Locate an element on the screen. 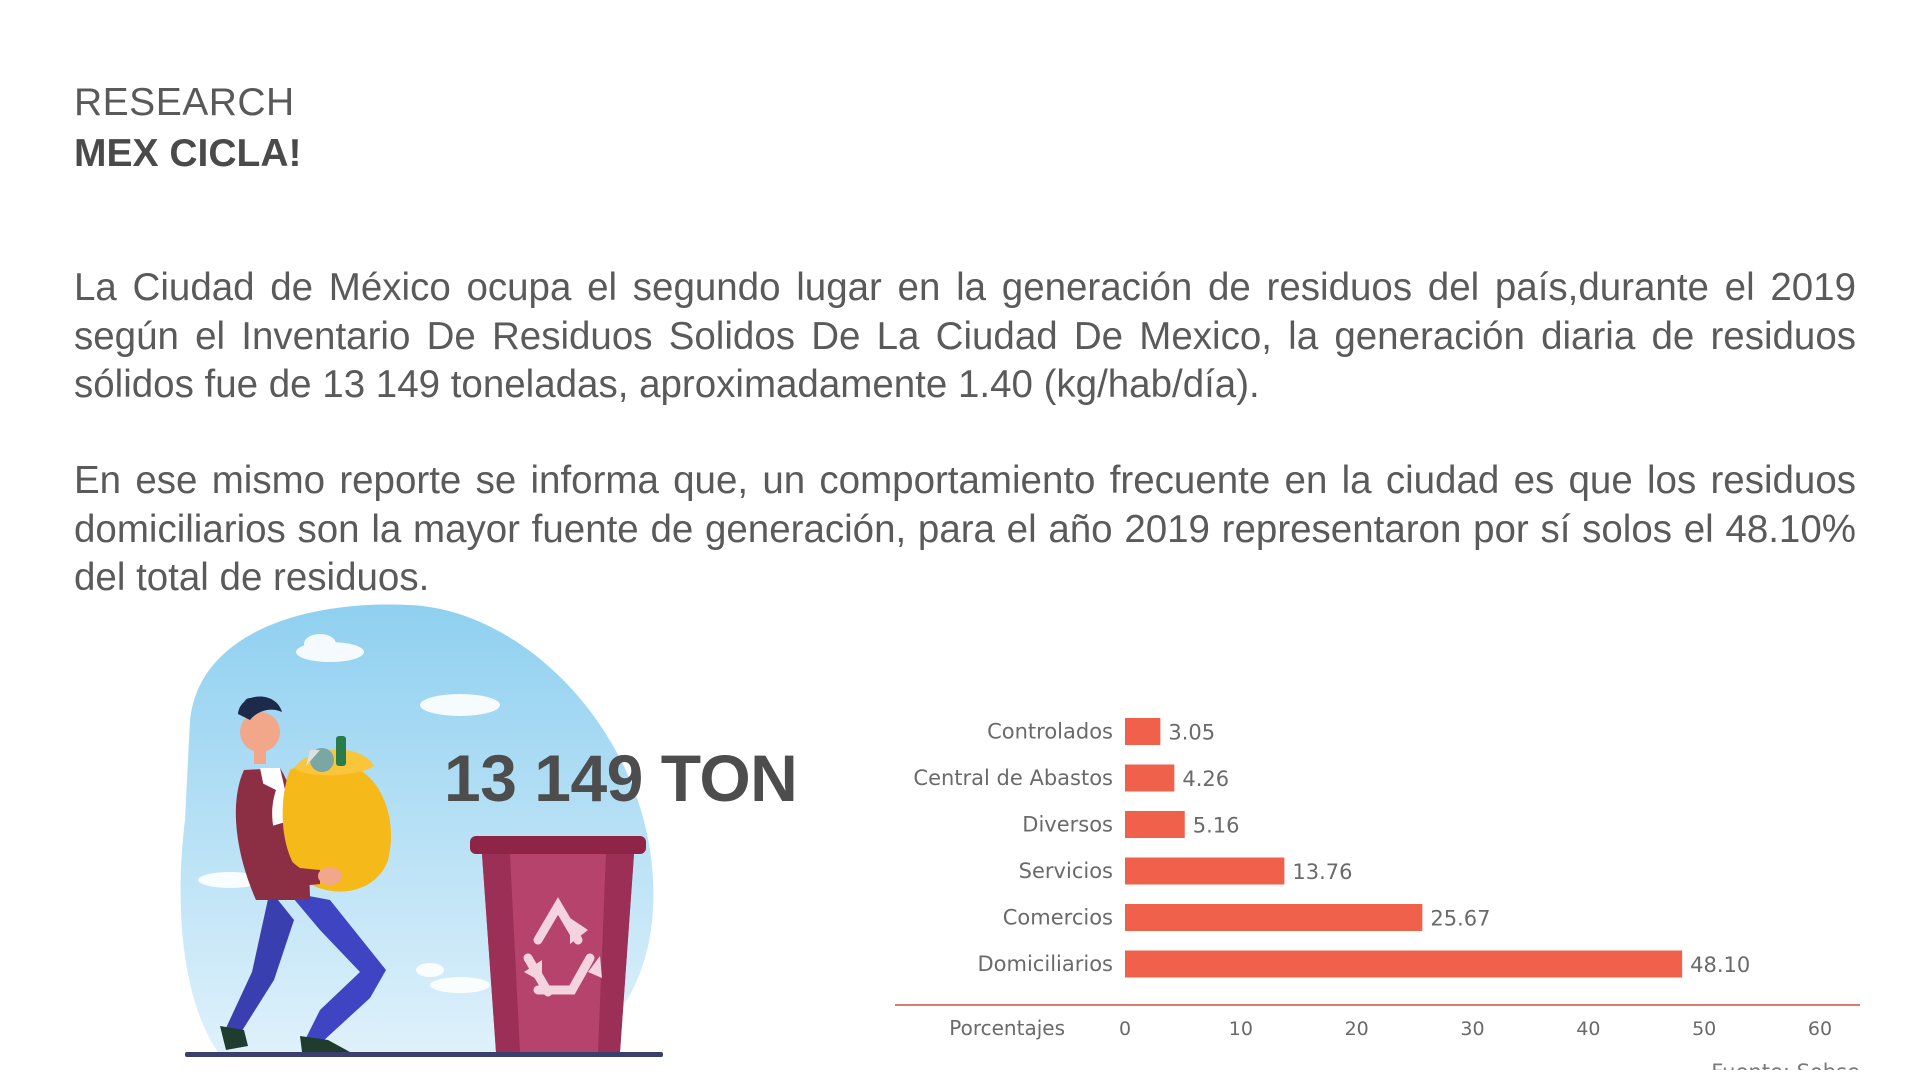 The width and height of the screenshot is (1920, 1080). x-tick-label: 10 is located at coordinates (1241, 1029).